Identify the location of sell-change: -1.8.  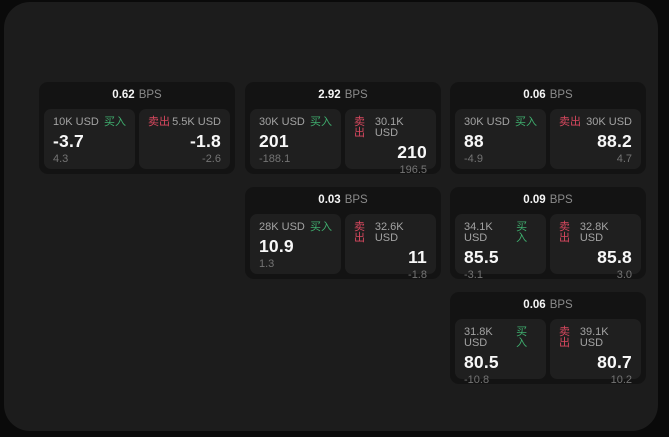
(417, 275).